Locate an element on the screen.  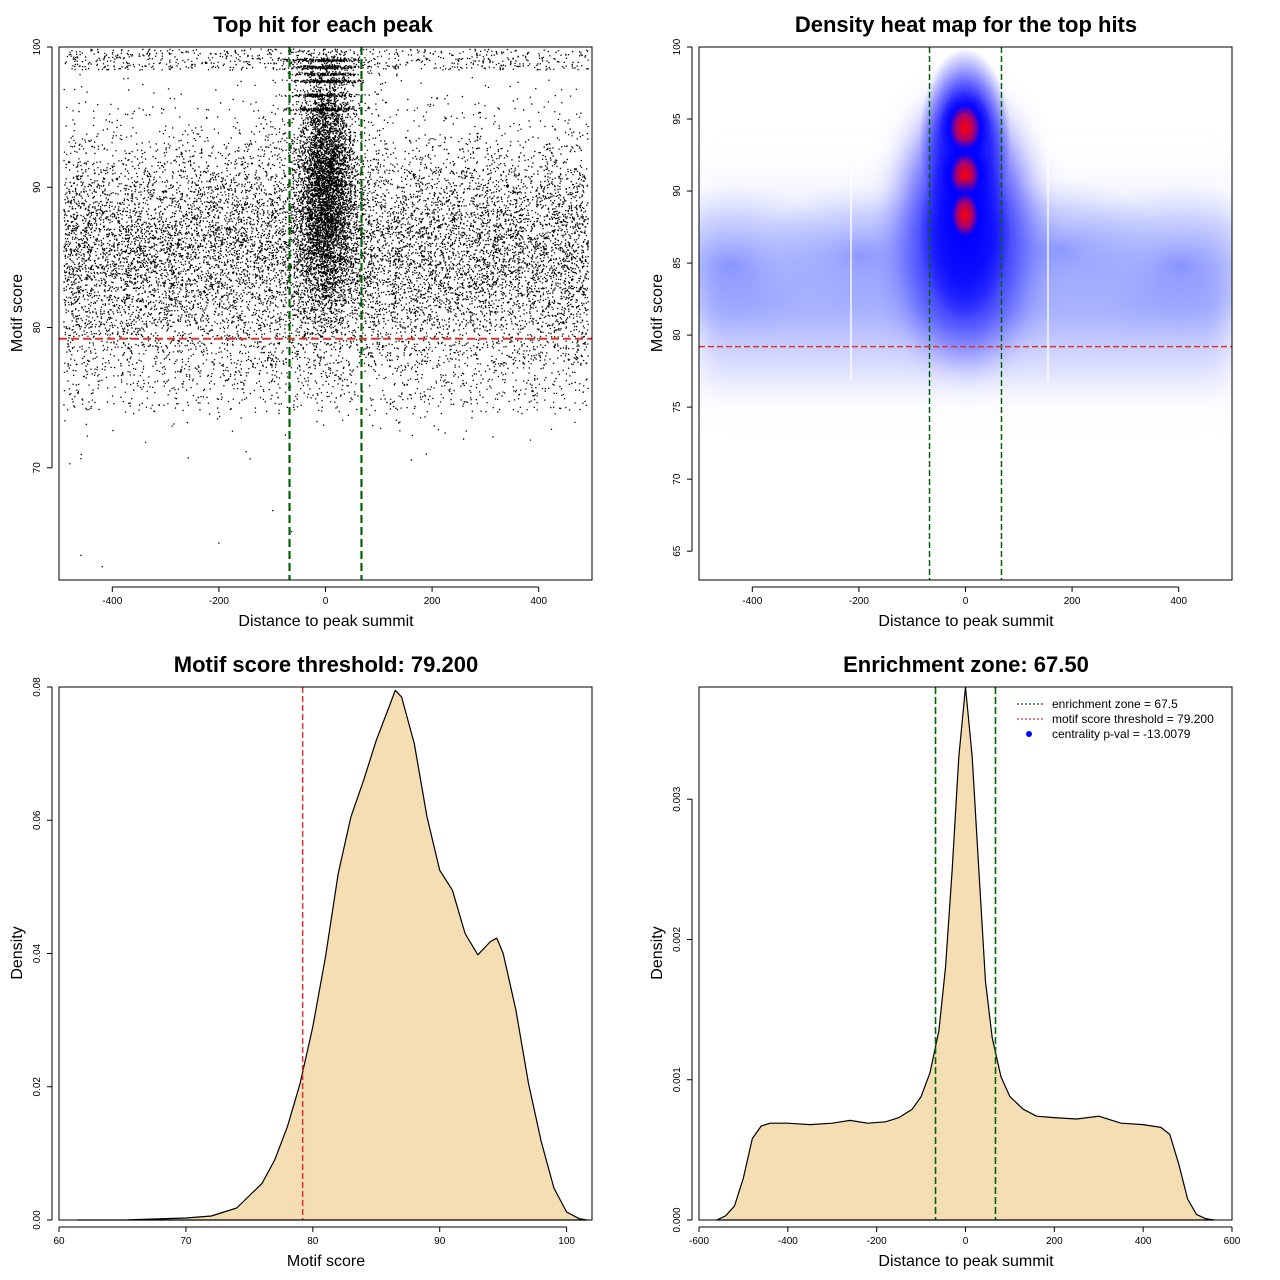
score-density-ylabel: Density is located at coordinates (17, 952).